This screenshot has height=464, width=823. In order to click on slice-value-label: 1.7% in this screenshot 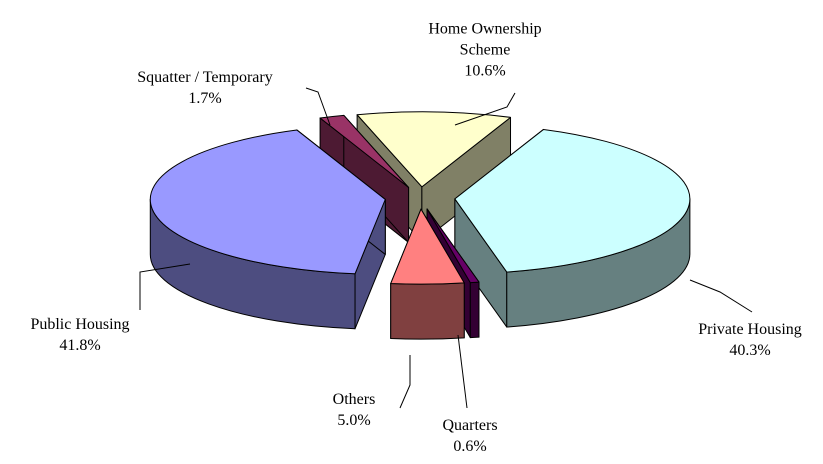, I will do `click(205, 98)`.